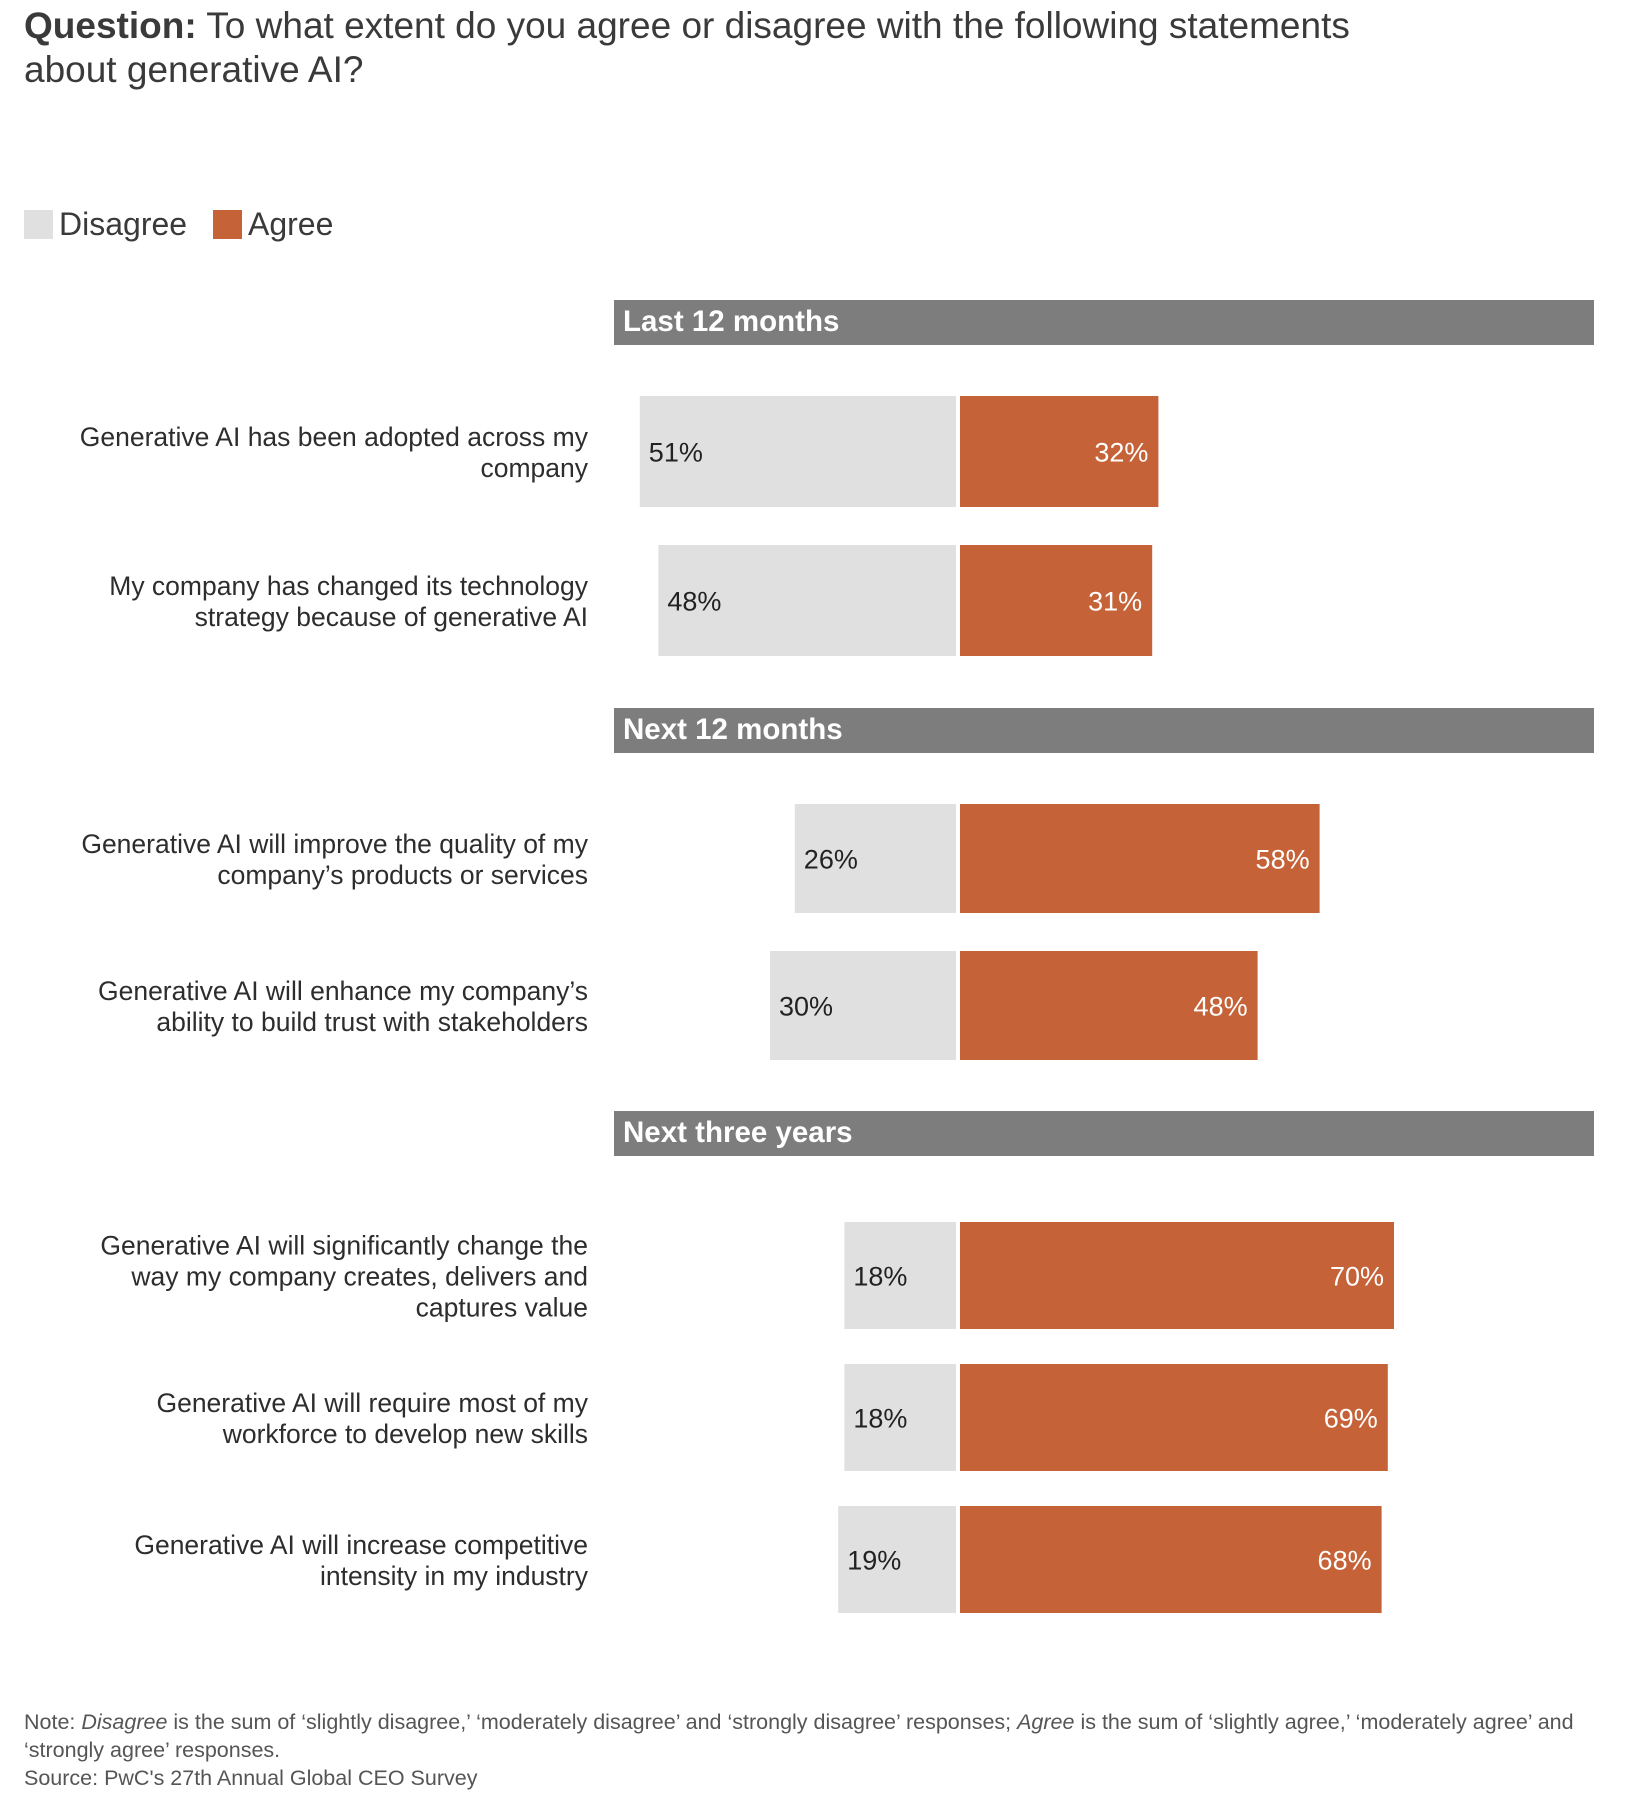 The image size is (1636, 1814). I want to click on legend-swatch-disagree, so click(38, 224).